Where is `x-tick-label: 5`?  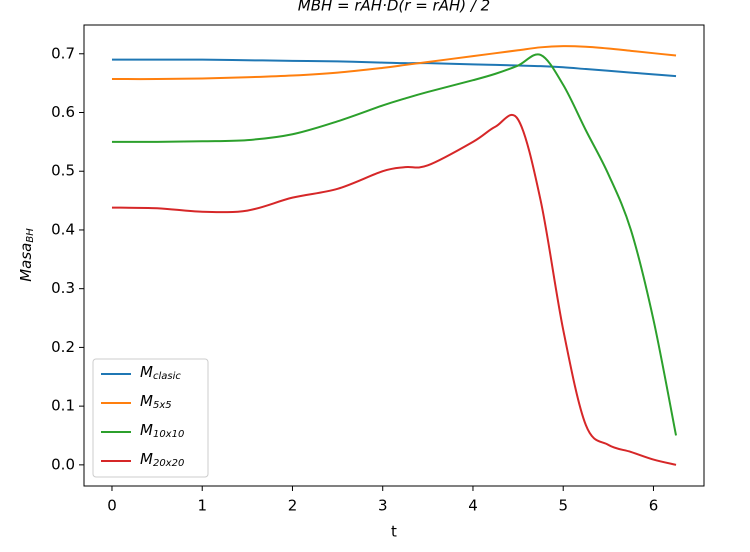
x-tick-label: 5 is located at coordinates (563, 506).